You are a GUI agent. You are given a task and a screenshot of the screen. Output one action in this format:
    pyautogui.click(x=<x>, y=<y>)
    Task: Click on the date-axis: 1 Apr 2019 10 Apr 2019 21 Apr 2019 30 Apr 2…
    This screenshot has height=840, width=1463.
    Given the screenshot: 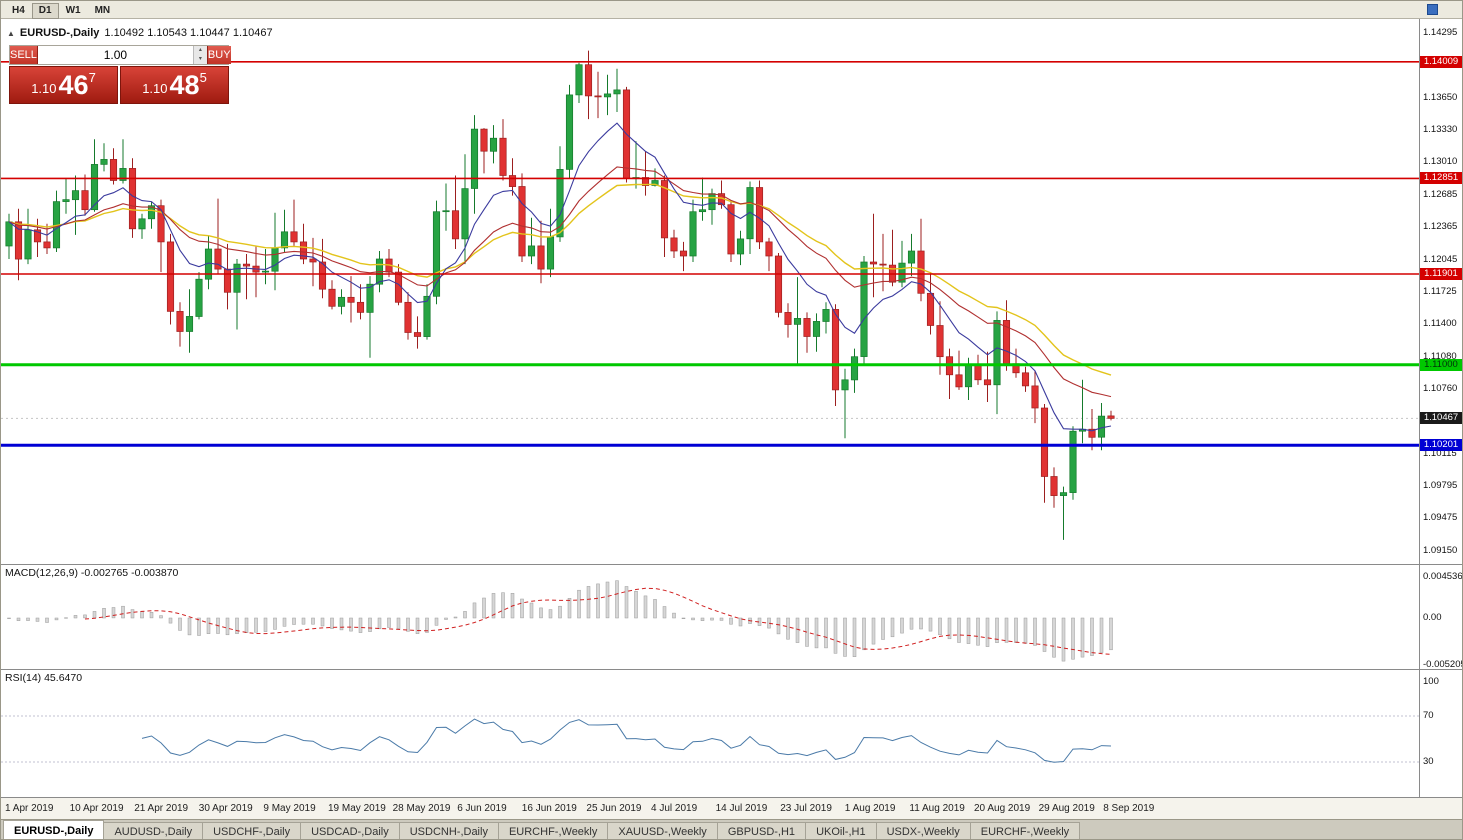 What is the action you would take?
    pyautogui.click(x=731, y=808)
    